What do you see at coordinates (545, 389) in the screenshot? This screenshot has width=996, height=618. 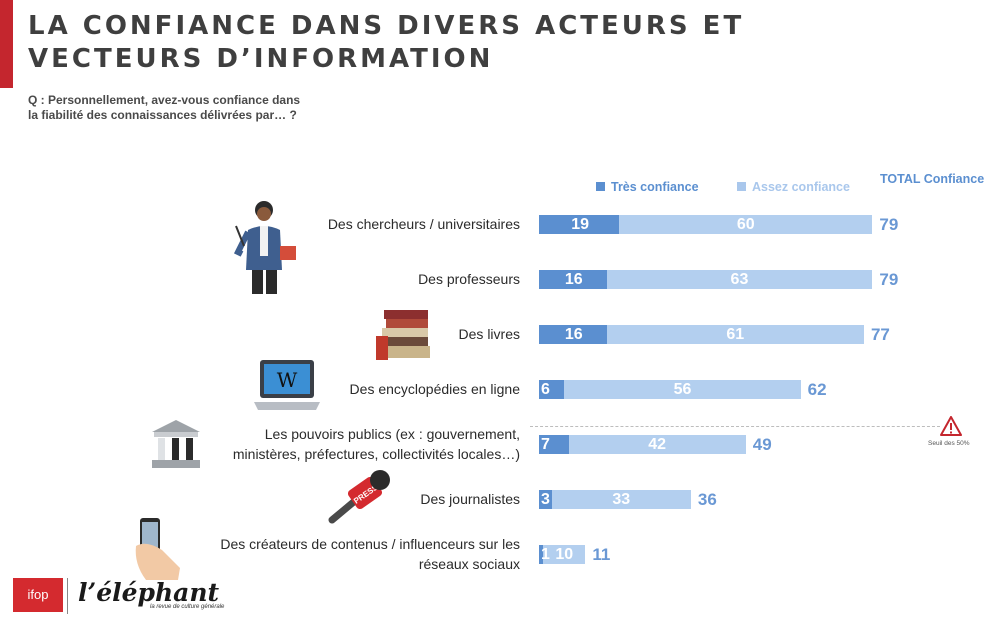 I see `data-label-tres: 6` at bounding box center [545, 389].